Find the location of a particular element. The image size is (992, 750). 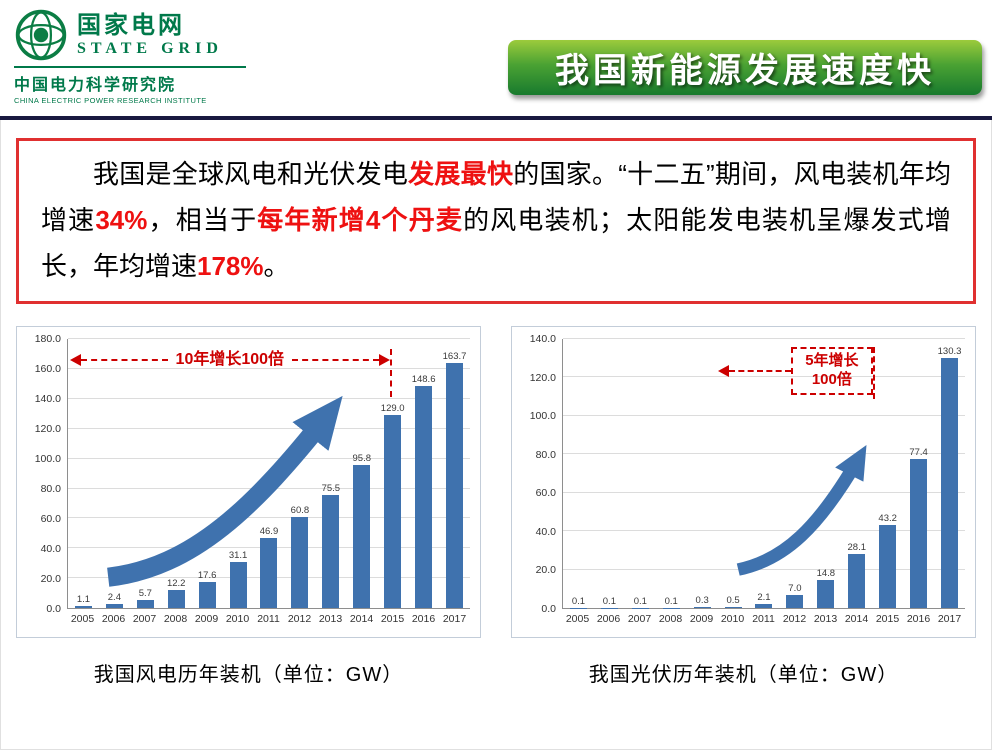

bar-column: 31.1 is located at coordinates (238, 474).